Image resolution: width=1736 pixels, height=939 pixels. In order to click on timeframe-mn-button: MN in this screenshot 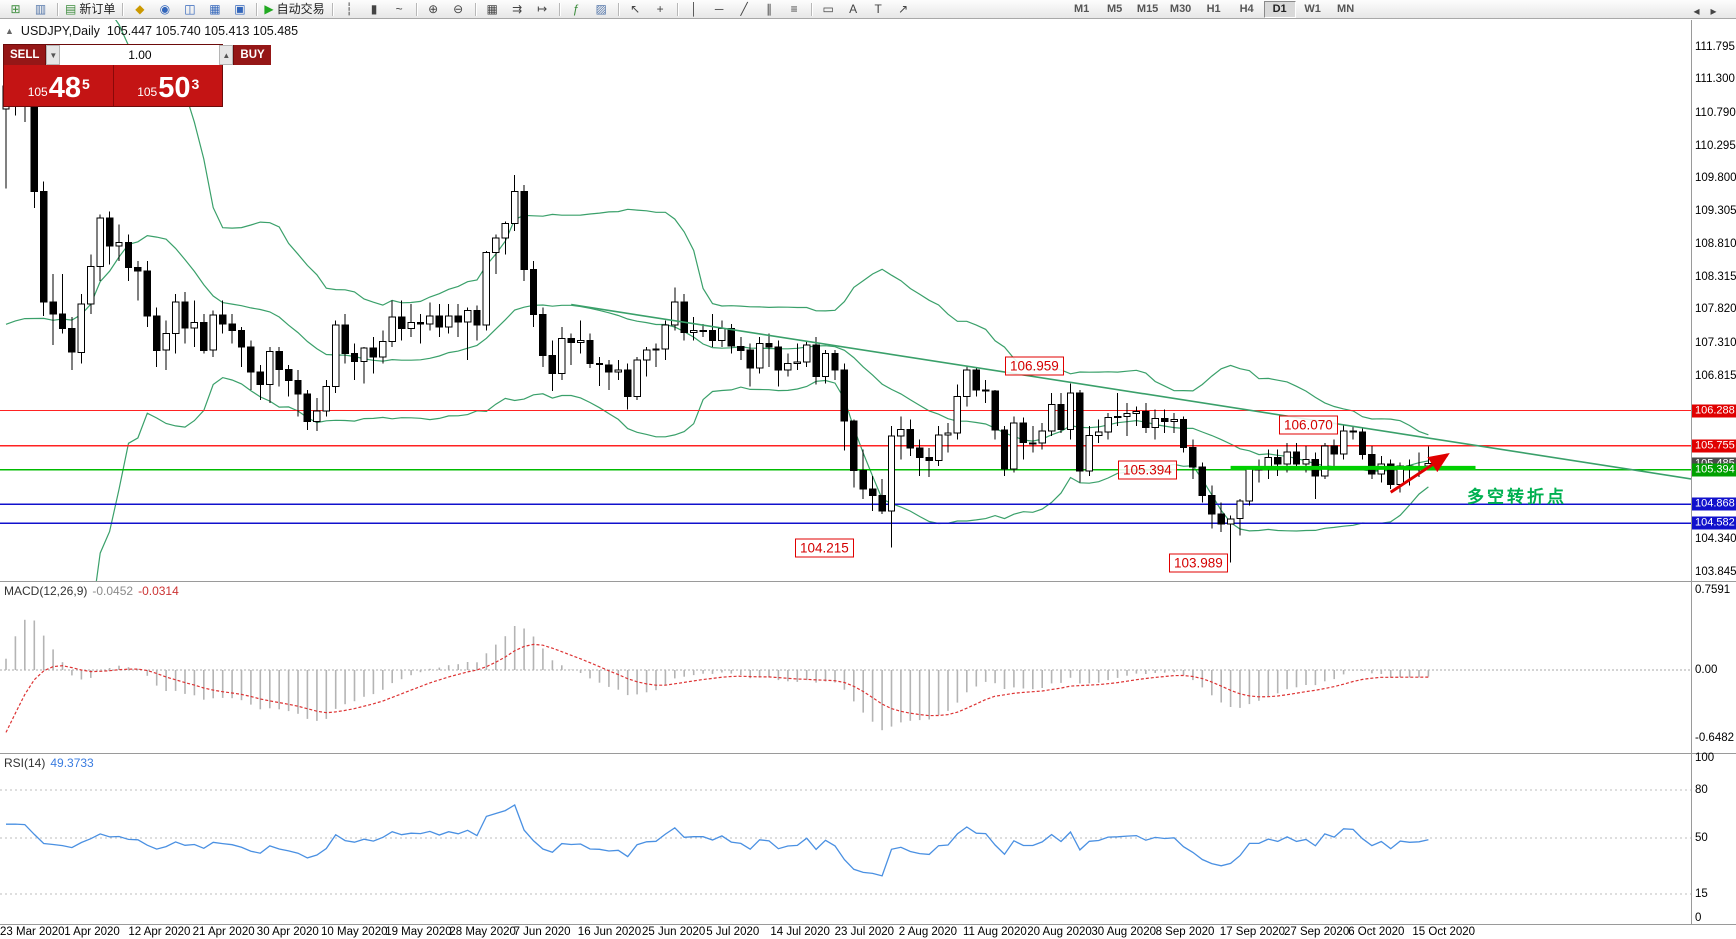, I will do `click(1346, 9)`.